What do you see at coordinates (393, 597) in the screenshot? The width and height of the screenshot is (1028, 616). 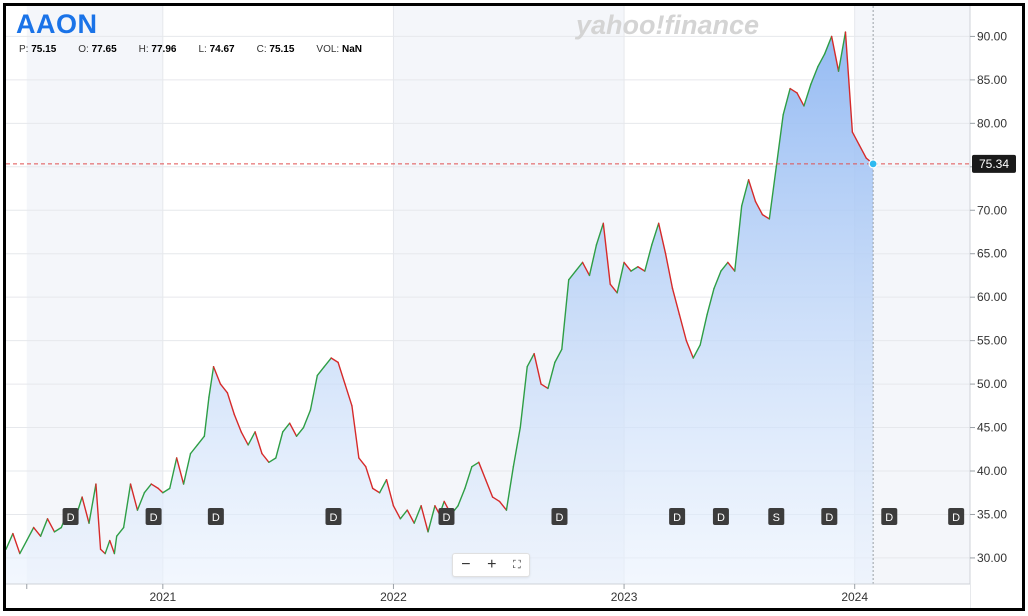 I see `x-tick-label: 2022` at bounding box center [393, 597].